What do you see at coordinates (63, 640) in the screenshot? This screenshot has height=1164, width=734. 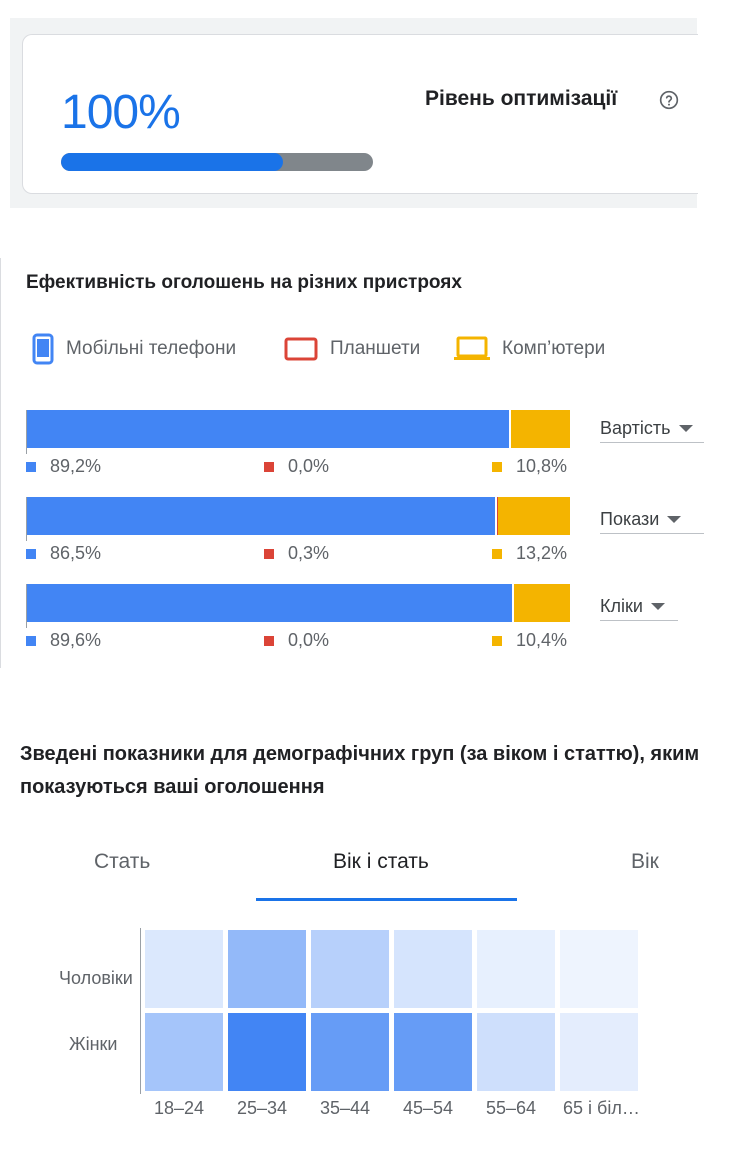 I see `value-phones: 89,6%` at bounding box center [63, 640].